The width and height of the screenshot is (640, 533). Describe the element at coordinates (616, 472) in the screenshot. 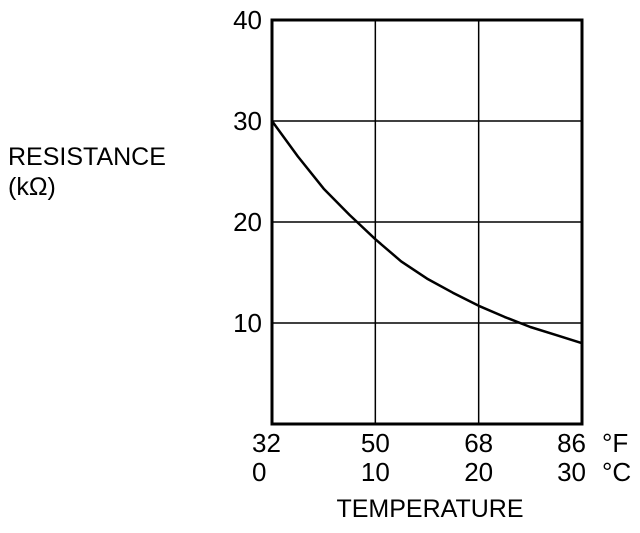

I see `x-unit-celsius: °C` at that location.